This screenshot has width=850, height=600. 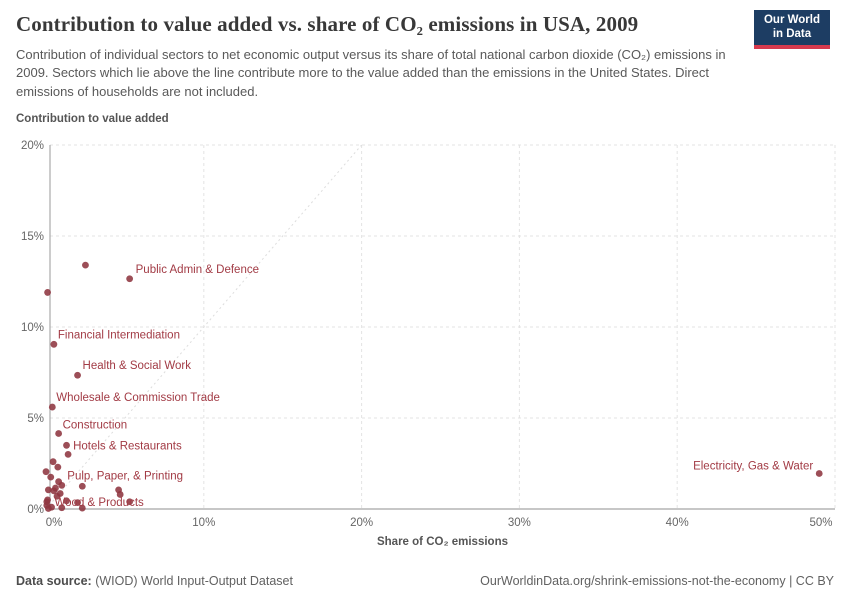 What do you see at coordinates (677, 523) in the screenshot?
I see `x-tick-label: 40%` at bounding box center [677, 523].